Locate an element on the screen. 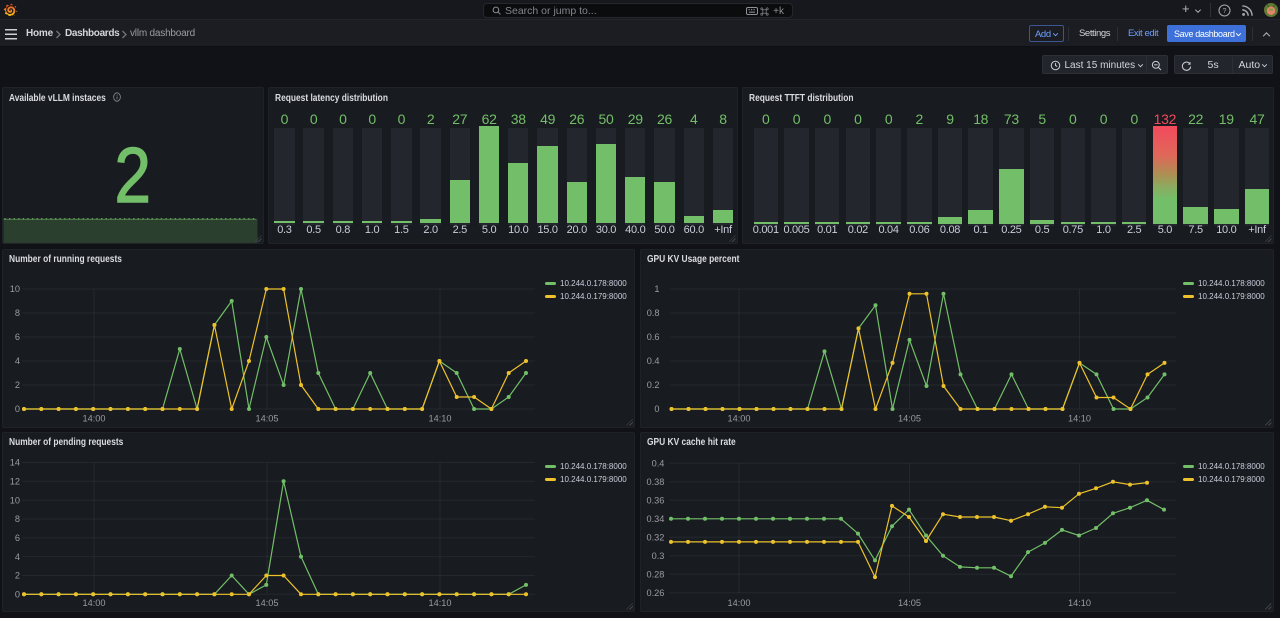 The image size is (1280, 618). svg-text: 0.34 is located at coordinates (656, 519).